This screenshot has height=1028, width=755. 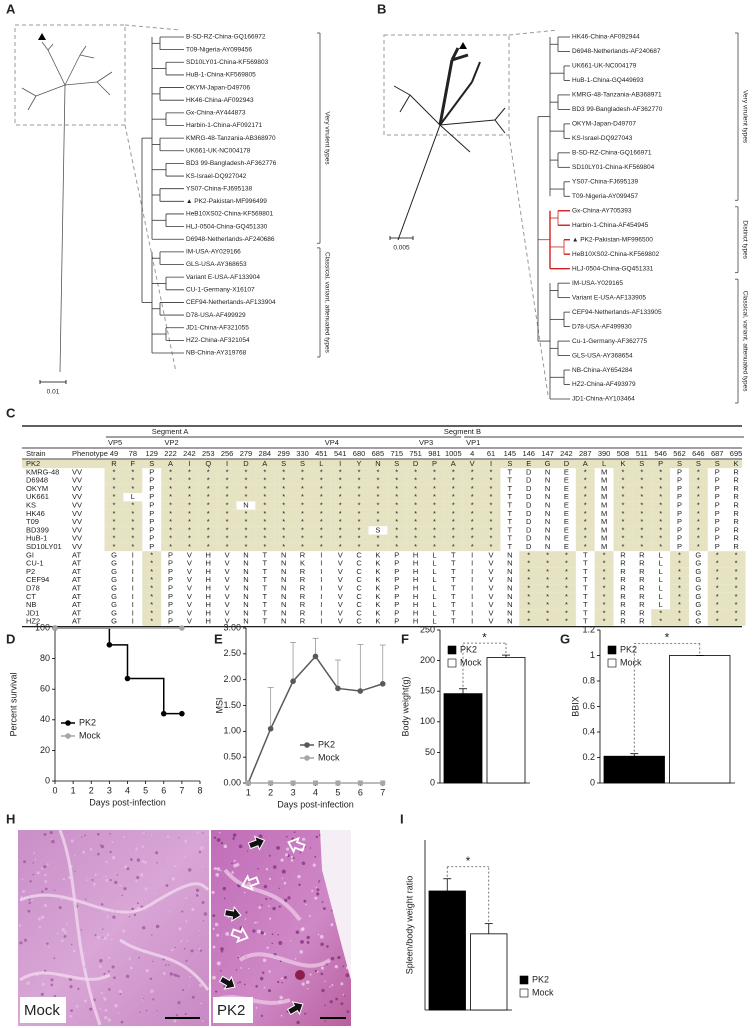 What do you see at coordinates (434, 554) in the screenshot?
I see `residue: L` at bounding box center [434, 554].